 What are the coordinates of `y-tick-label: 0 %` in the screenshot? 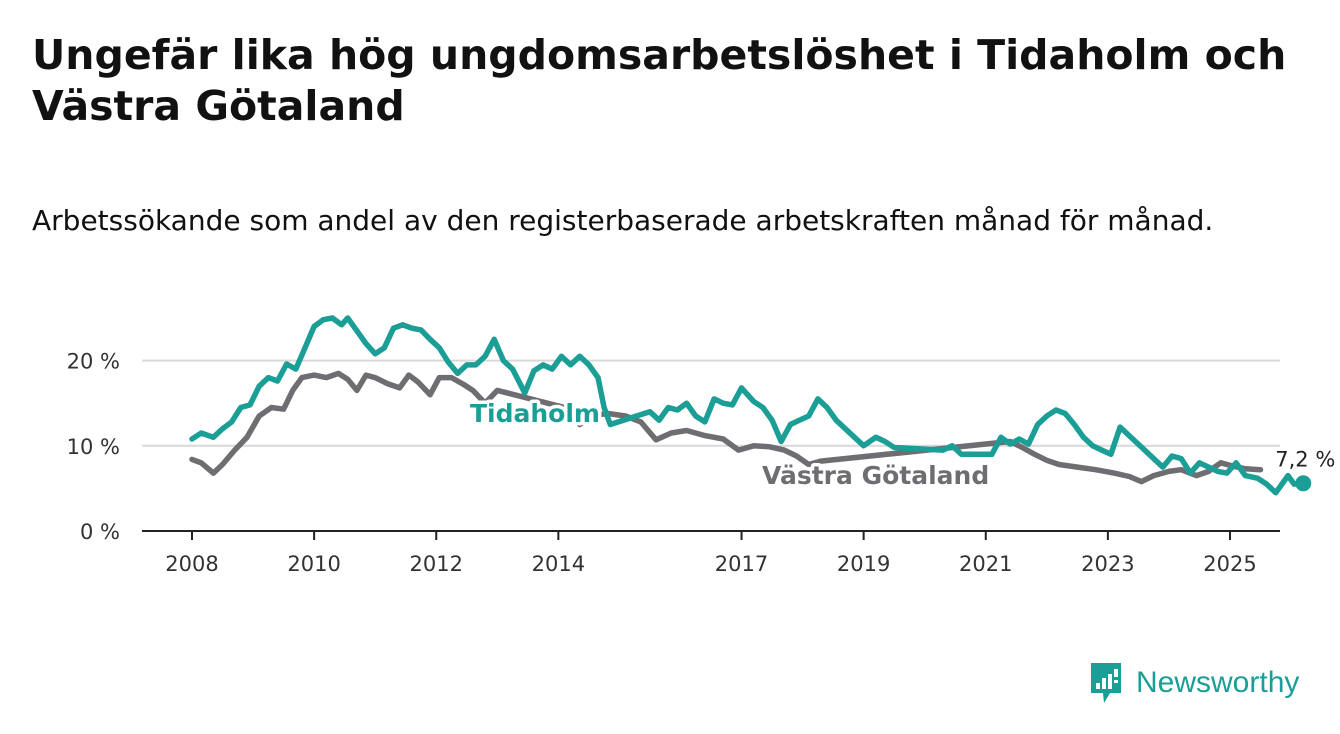 It's located at (100, 532).